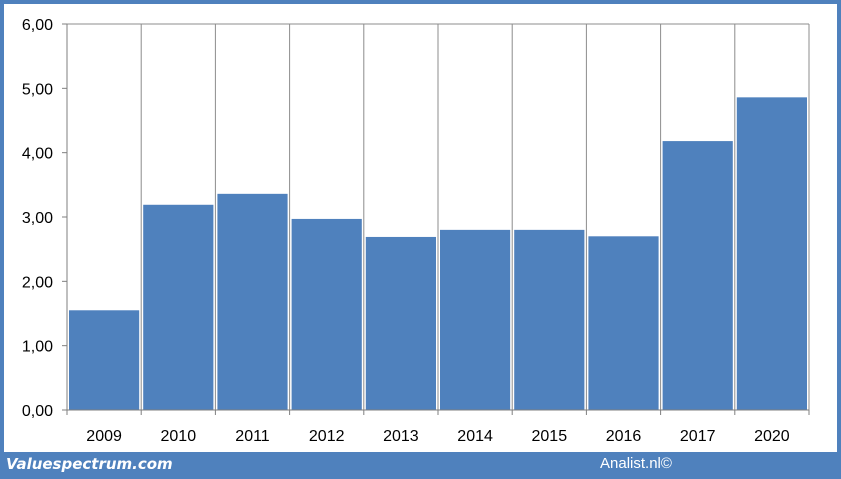 The width and height of the screenshot is (841, 479). Describe the element at coordinates (37, 218) in the screenshot. I see `y-tick-label: 3,00` at that location.